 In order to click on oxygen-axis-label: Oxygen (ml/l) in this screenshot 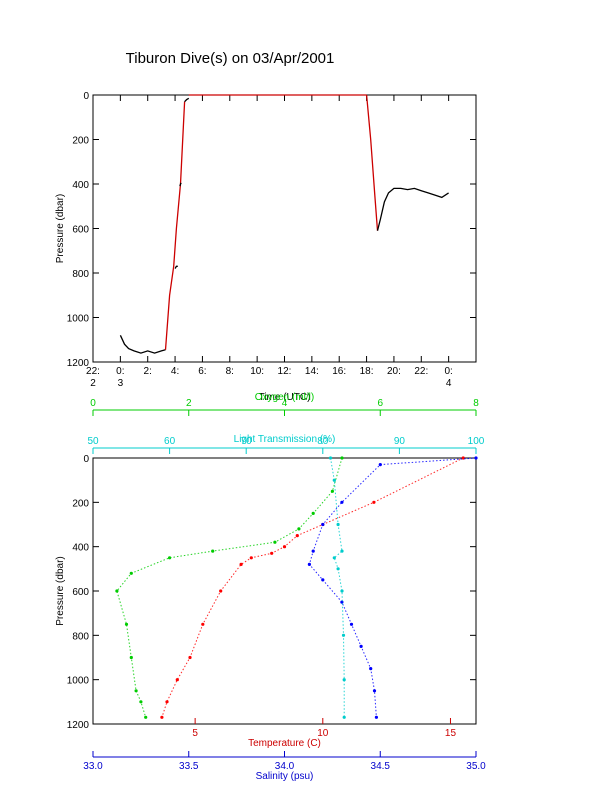, I will do `click(284, 397)`.